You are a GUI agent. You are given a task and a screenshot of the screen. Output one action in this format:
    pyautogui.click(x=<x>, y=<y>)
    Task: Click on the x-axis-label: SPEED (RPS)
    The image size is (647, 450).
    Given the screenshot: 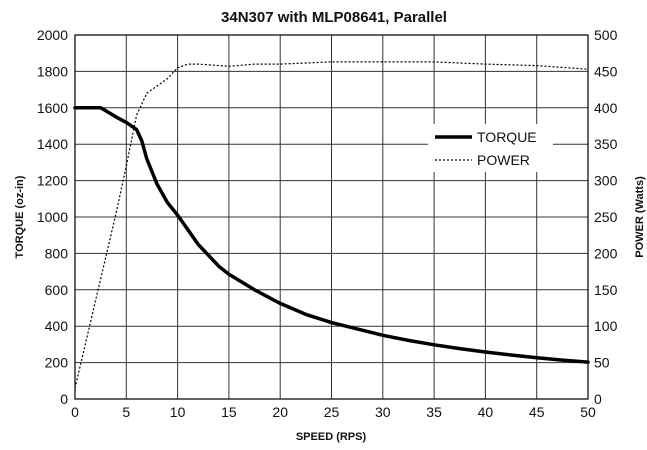 What is the action you would take?
    pyautogui.click(x=331, y=437)
    